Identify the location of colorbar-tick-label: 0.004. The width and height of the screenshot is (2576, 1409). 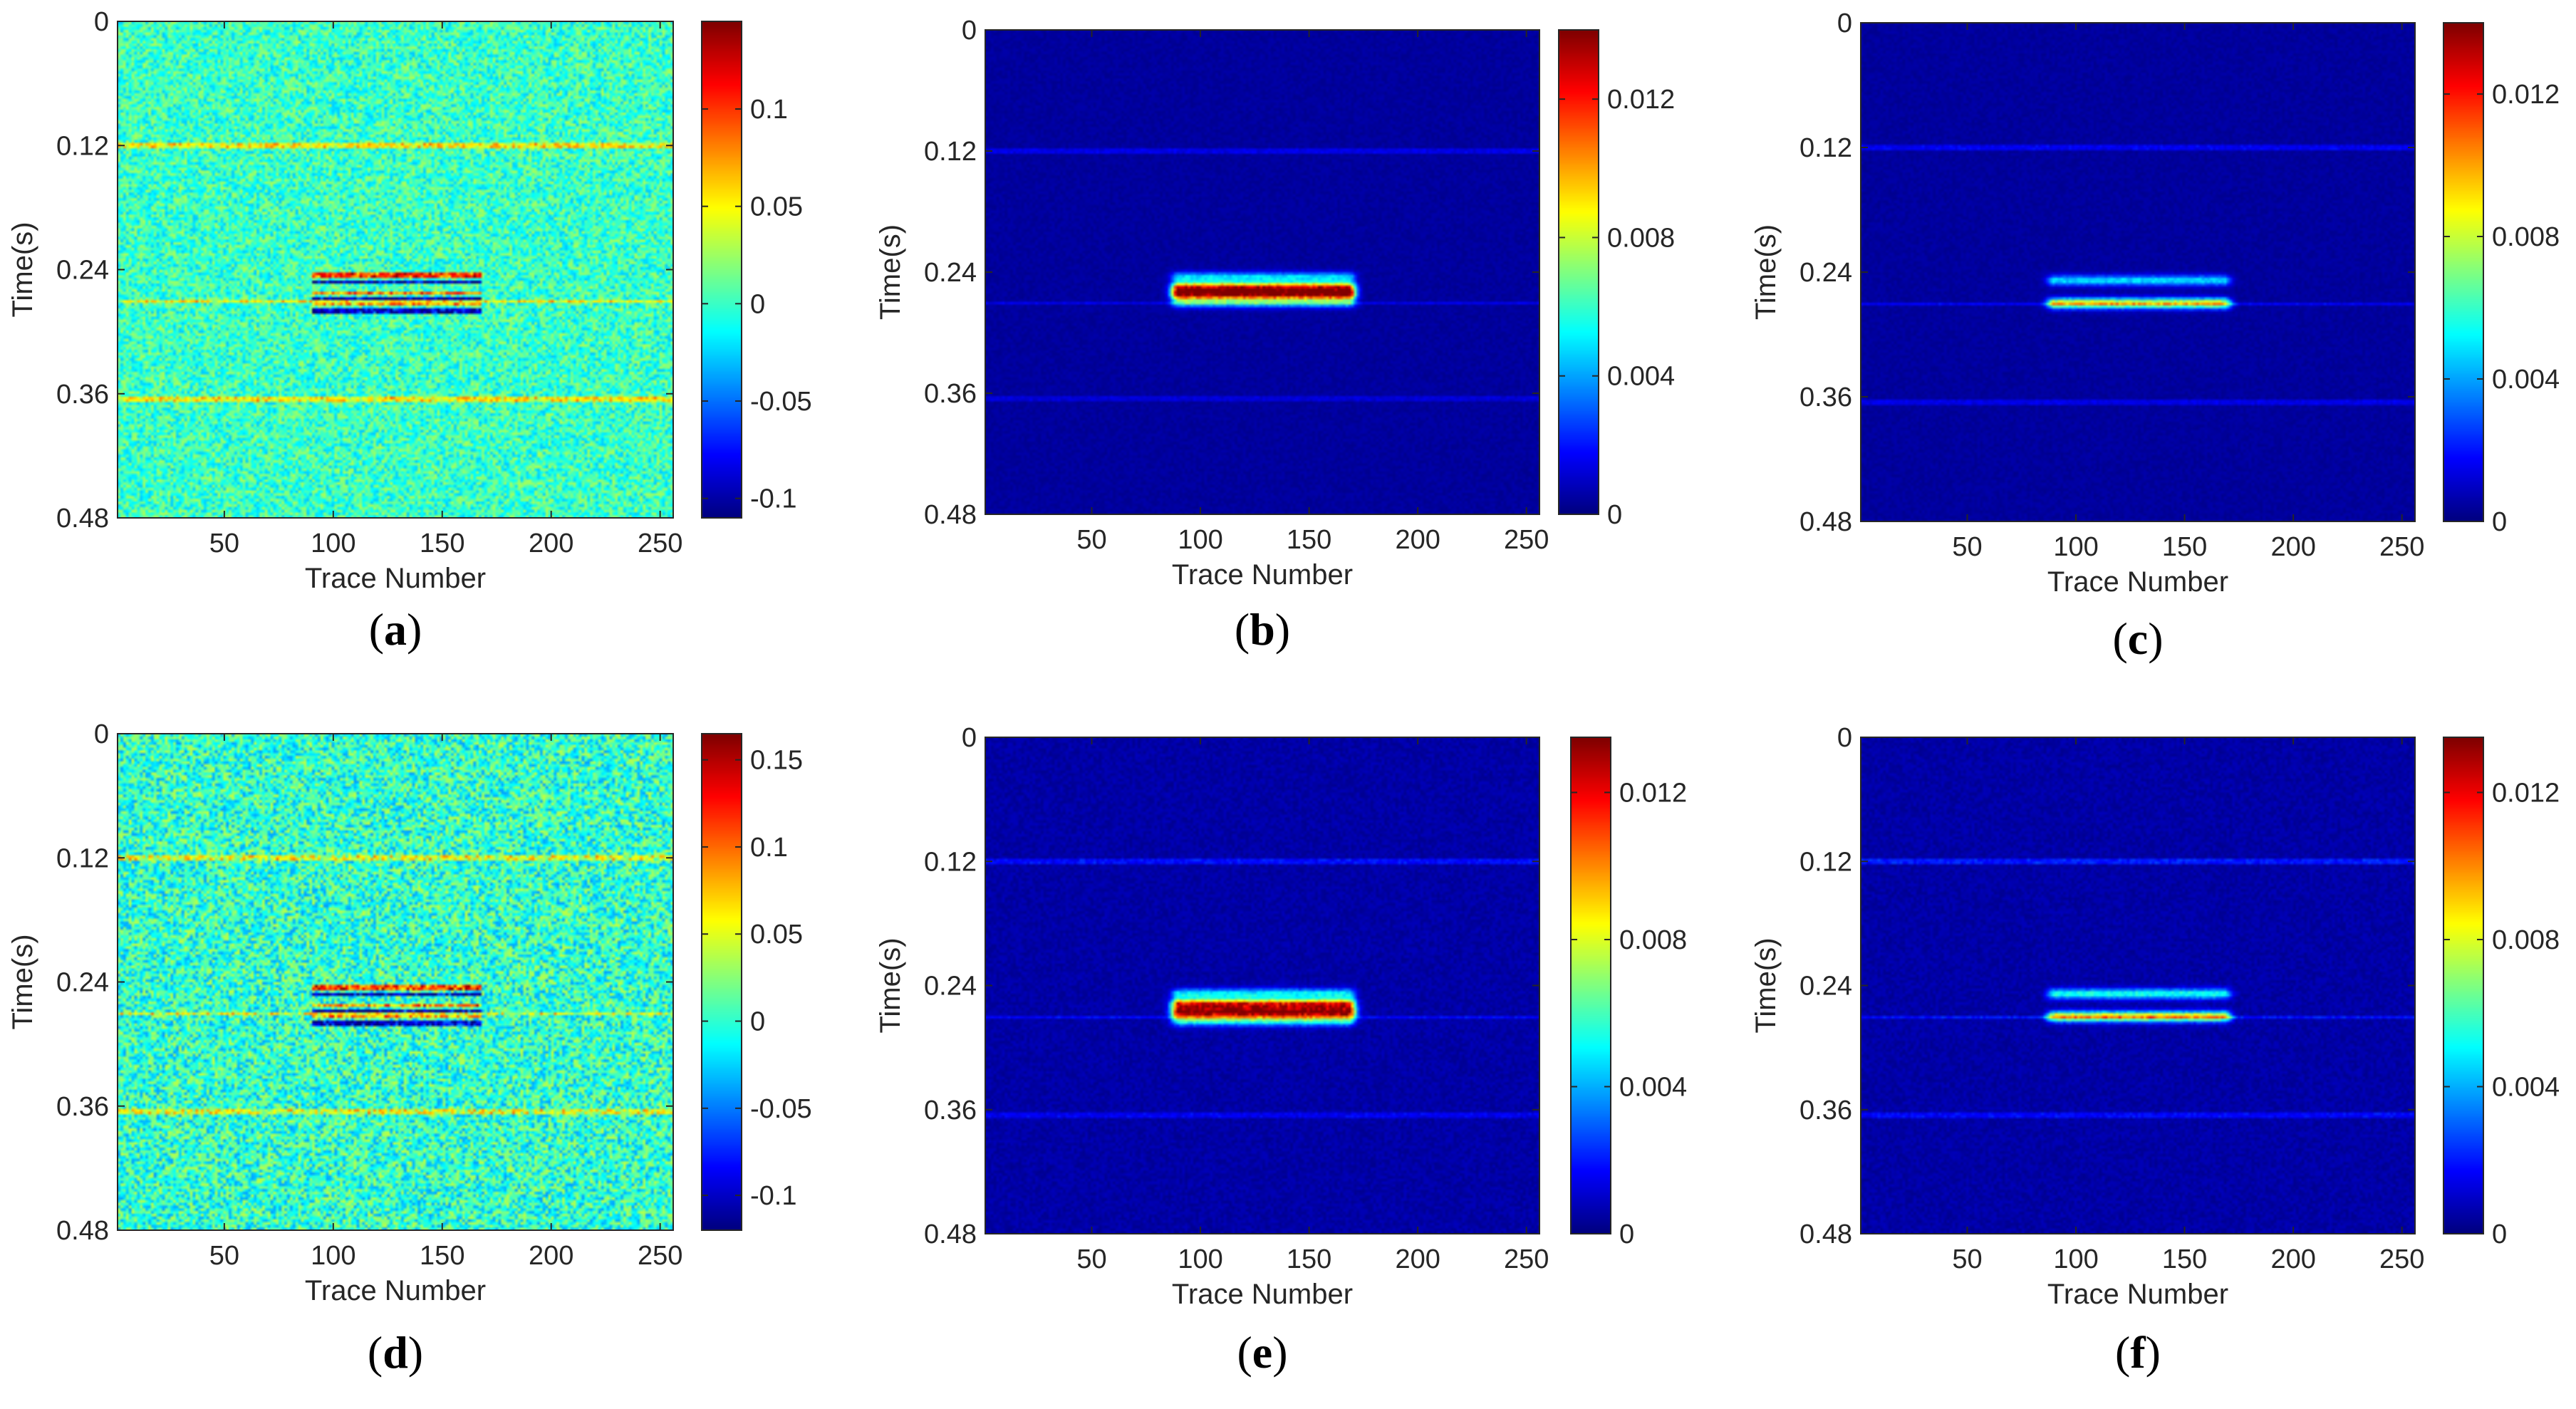
(1641, 377).